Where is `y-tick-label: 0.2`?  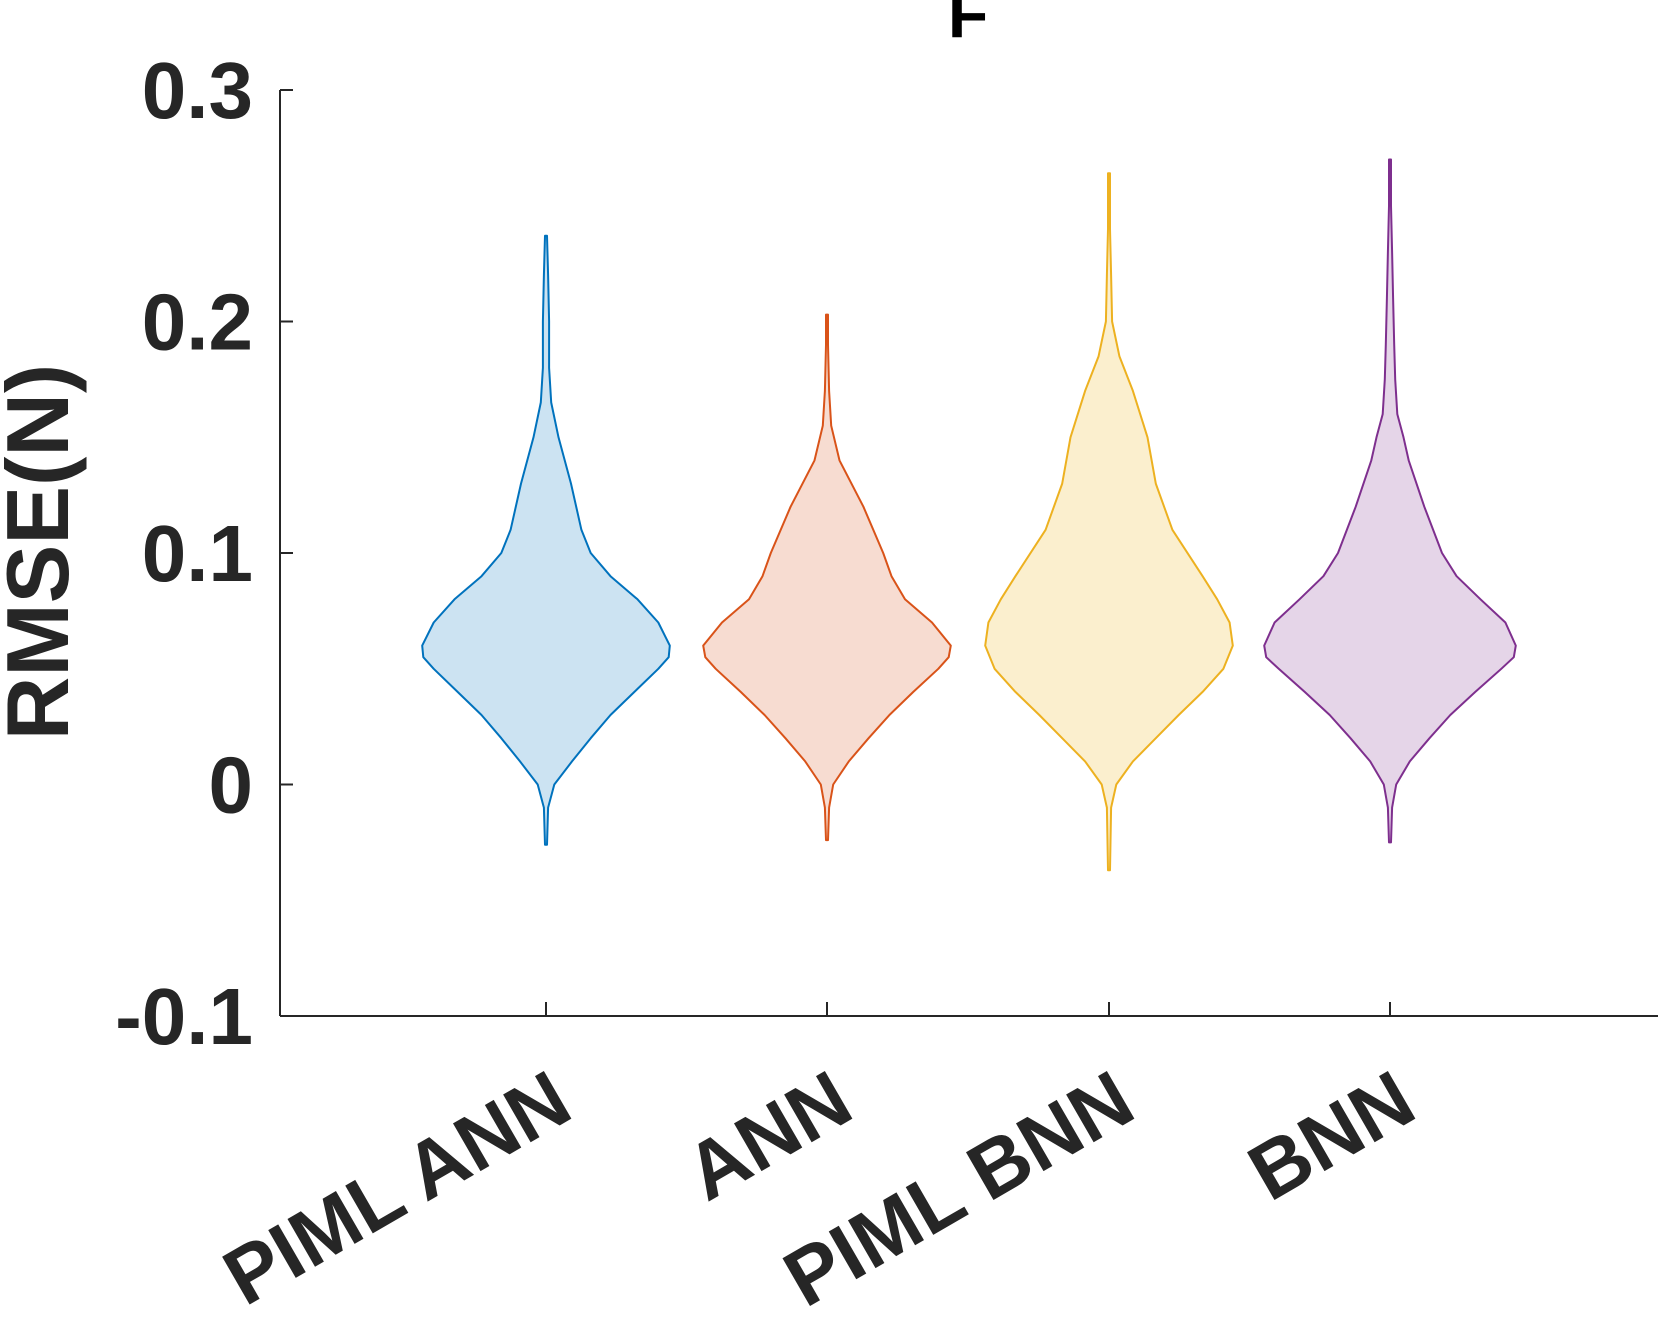
y-tick-label: 0.2 is located at coordinates (197, 322).